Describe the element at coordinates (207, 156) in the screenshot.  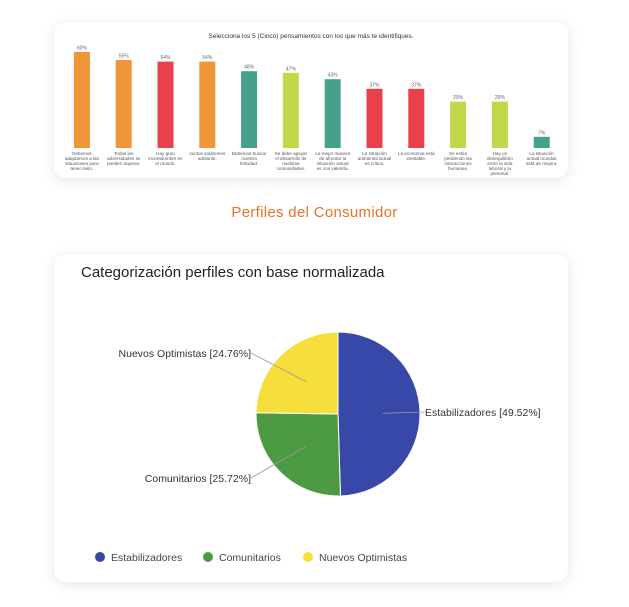
I see `bar-category-label: Juntos saldremos adelante.` at that location.